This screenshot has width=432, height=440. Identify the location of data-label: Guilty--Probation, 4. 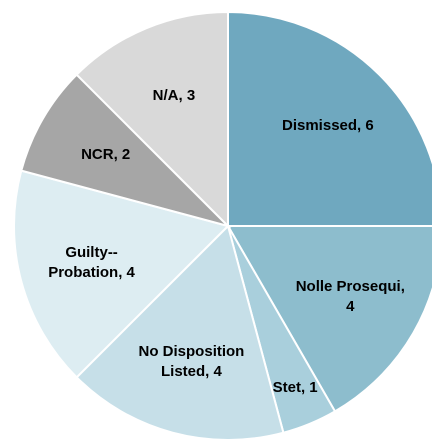
(91, 262).